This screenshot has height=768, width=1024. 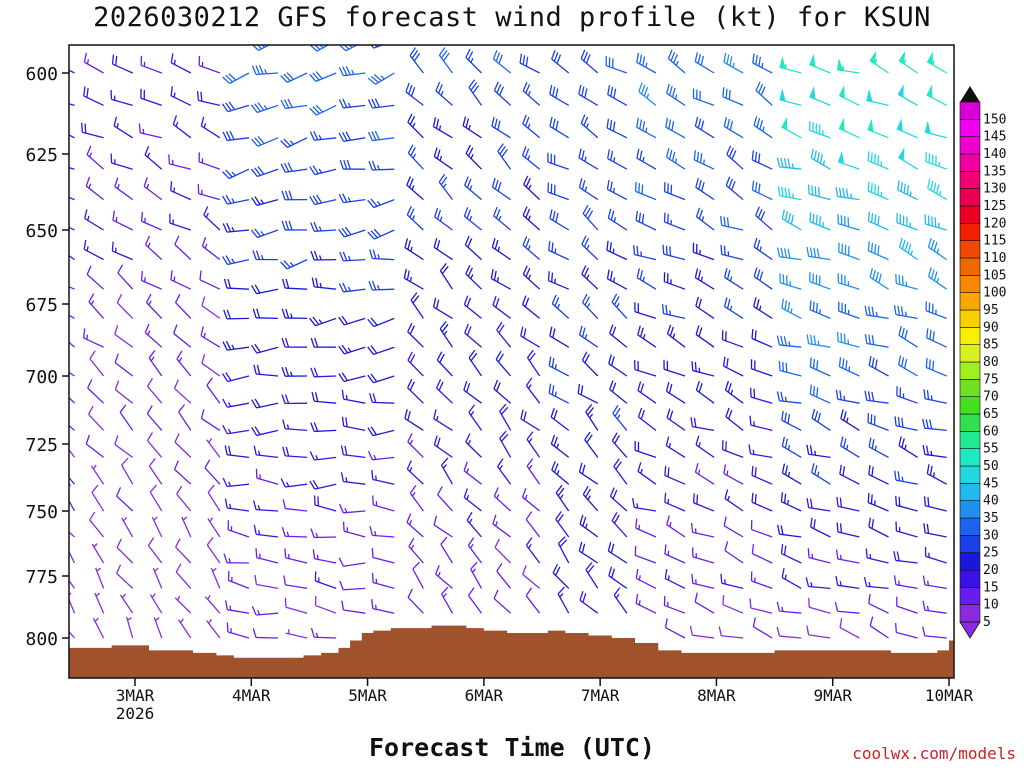 I want to click on x-tick-label: 8MAR, so click(x=716, y=695).